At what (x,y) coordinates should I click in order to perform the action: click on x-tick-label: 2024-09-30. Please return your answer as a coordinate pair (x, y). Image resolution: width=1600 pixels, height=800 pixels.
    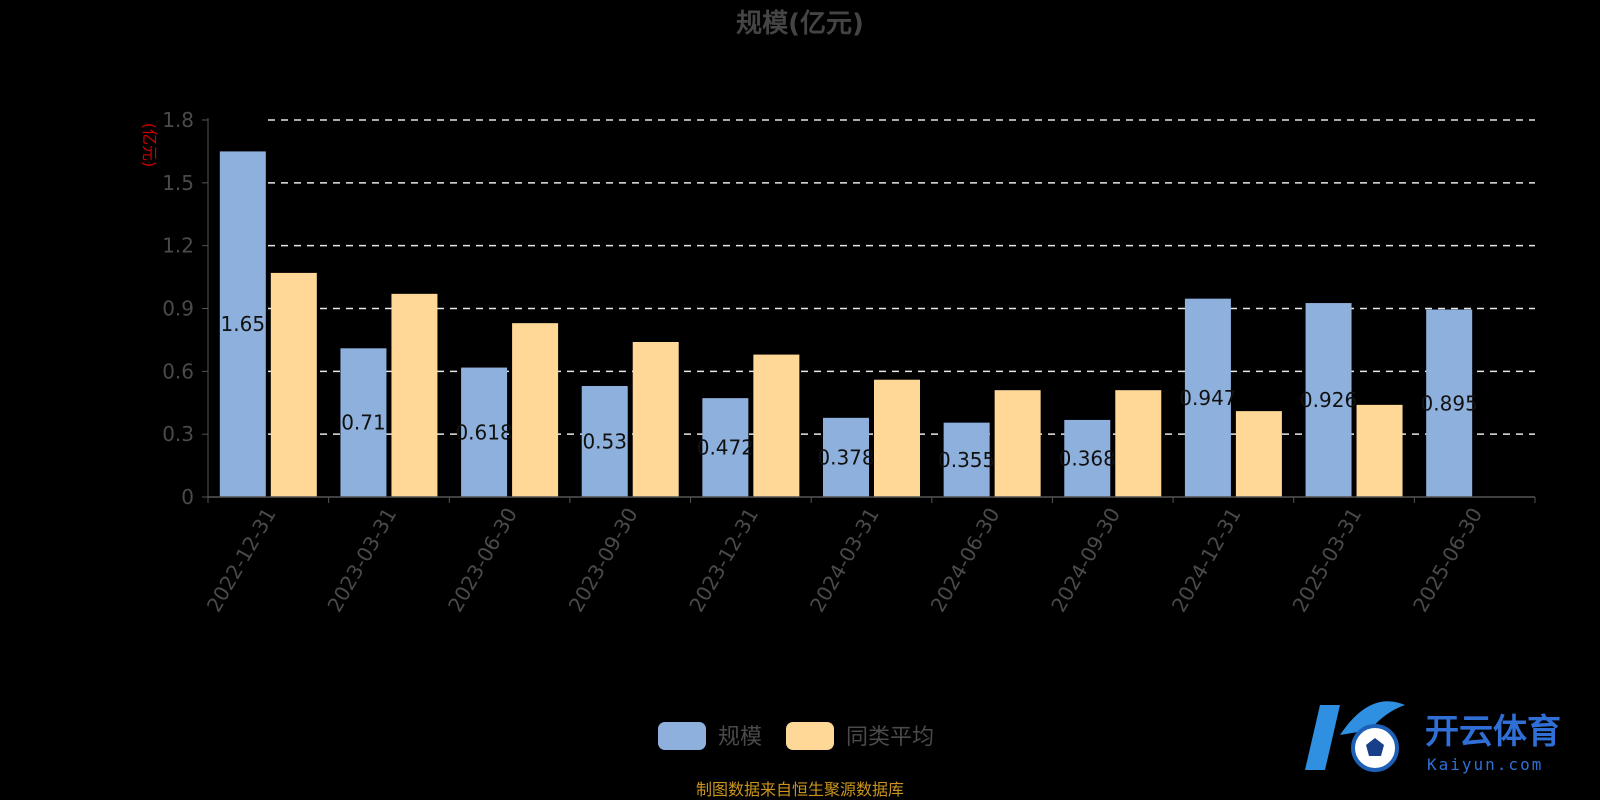
    Looking at the image, I should click on (1085, 560).